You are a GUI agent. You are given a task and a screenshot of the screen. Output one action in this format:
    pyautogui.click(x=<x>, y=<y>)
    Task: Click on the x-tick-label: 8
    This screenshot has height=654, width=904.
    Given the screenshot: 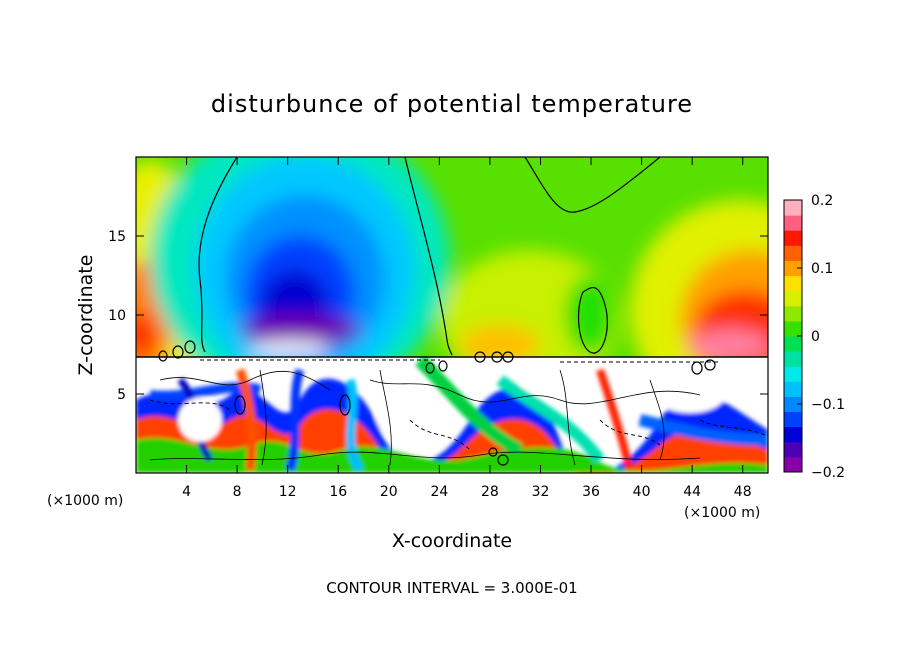 What is the action you would take?
    pyautogui.click(x=237, y=492)
    